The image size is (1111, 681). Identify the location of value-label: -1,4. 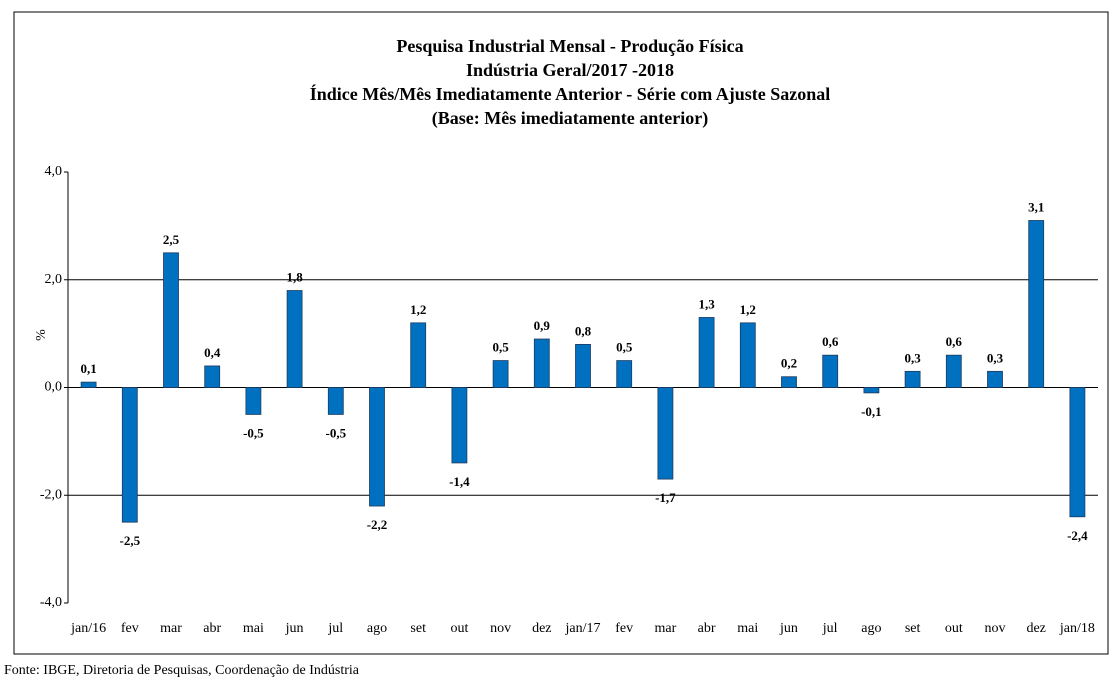
(459, 481).